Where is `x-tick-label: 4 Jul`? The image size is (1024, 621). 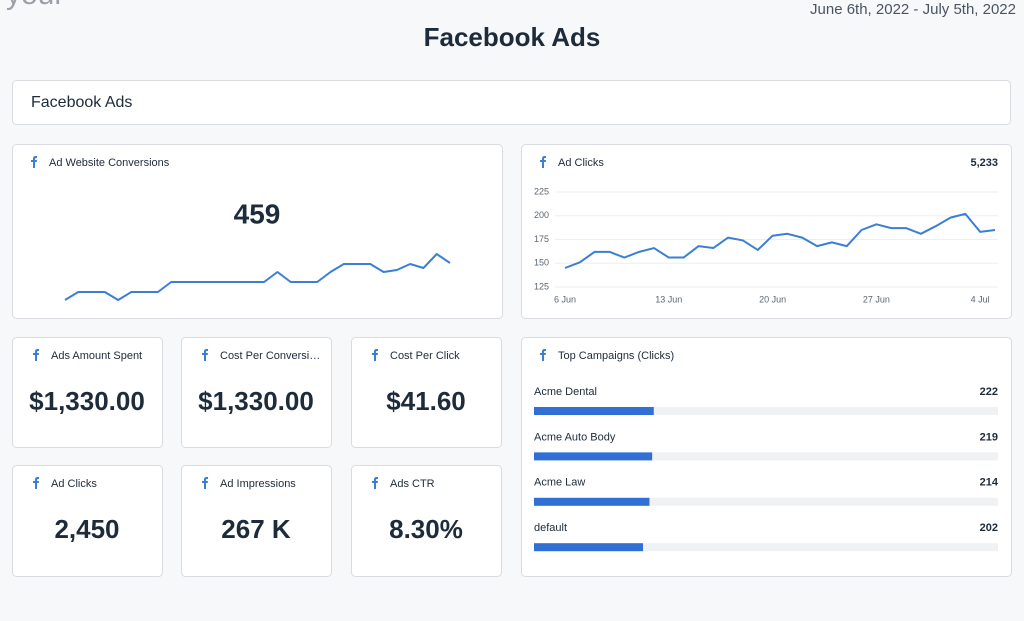
x-tick-label: 4 Jul is located at coordinates (980, 299).